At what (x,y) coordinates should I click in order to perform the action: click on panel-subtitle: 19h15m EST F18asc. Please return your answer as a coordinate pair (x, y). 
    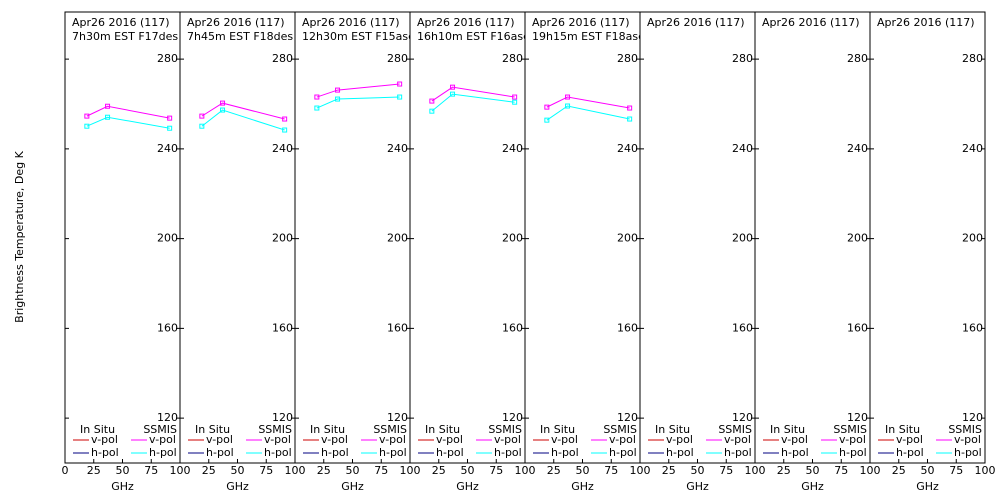
    Looking at the image, I should click on (588, 36).